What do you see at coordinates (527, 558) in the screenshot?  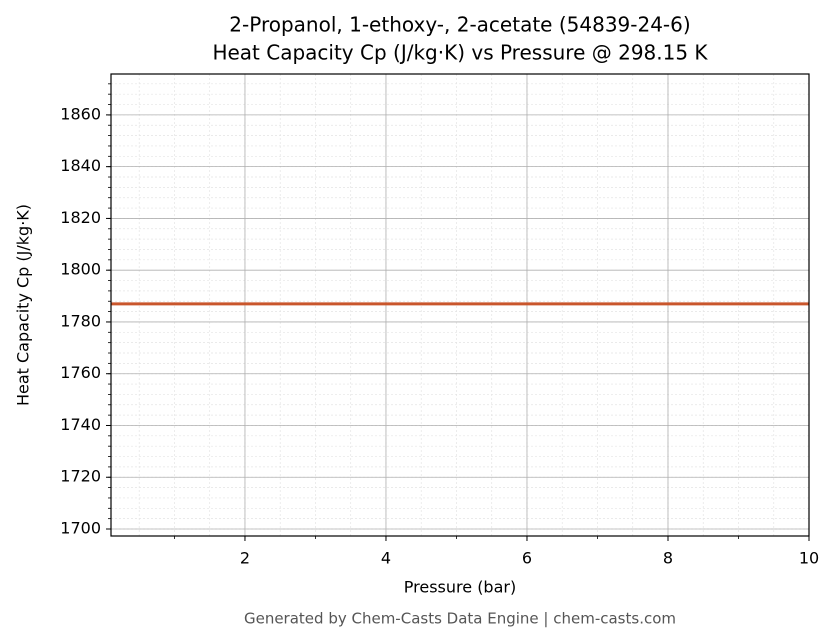 I see `x-tick-label: 6` at bounding box center [527, 558].